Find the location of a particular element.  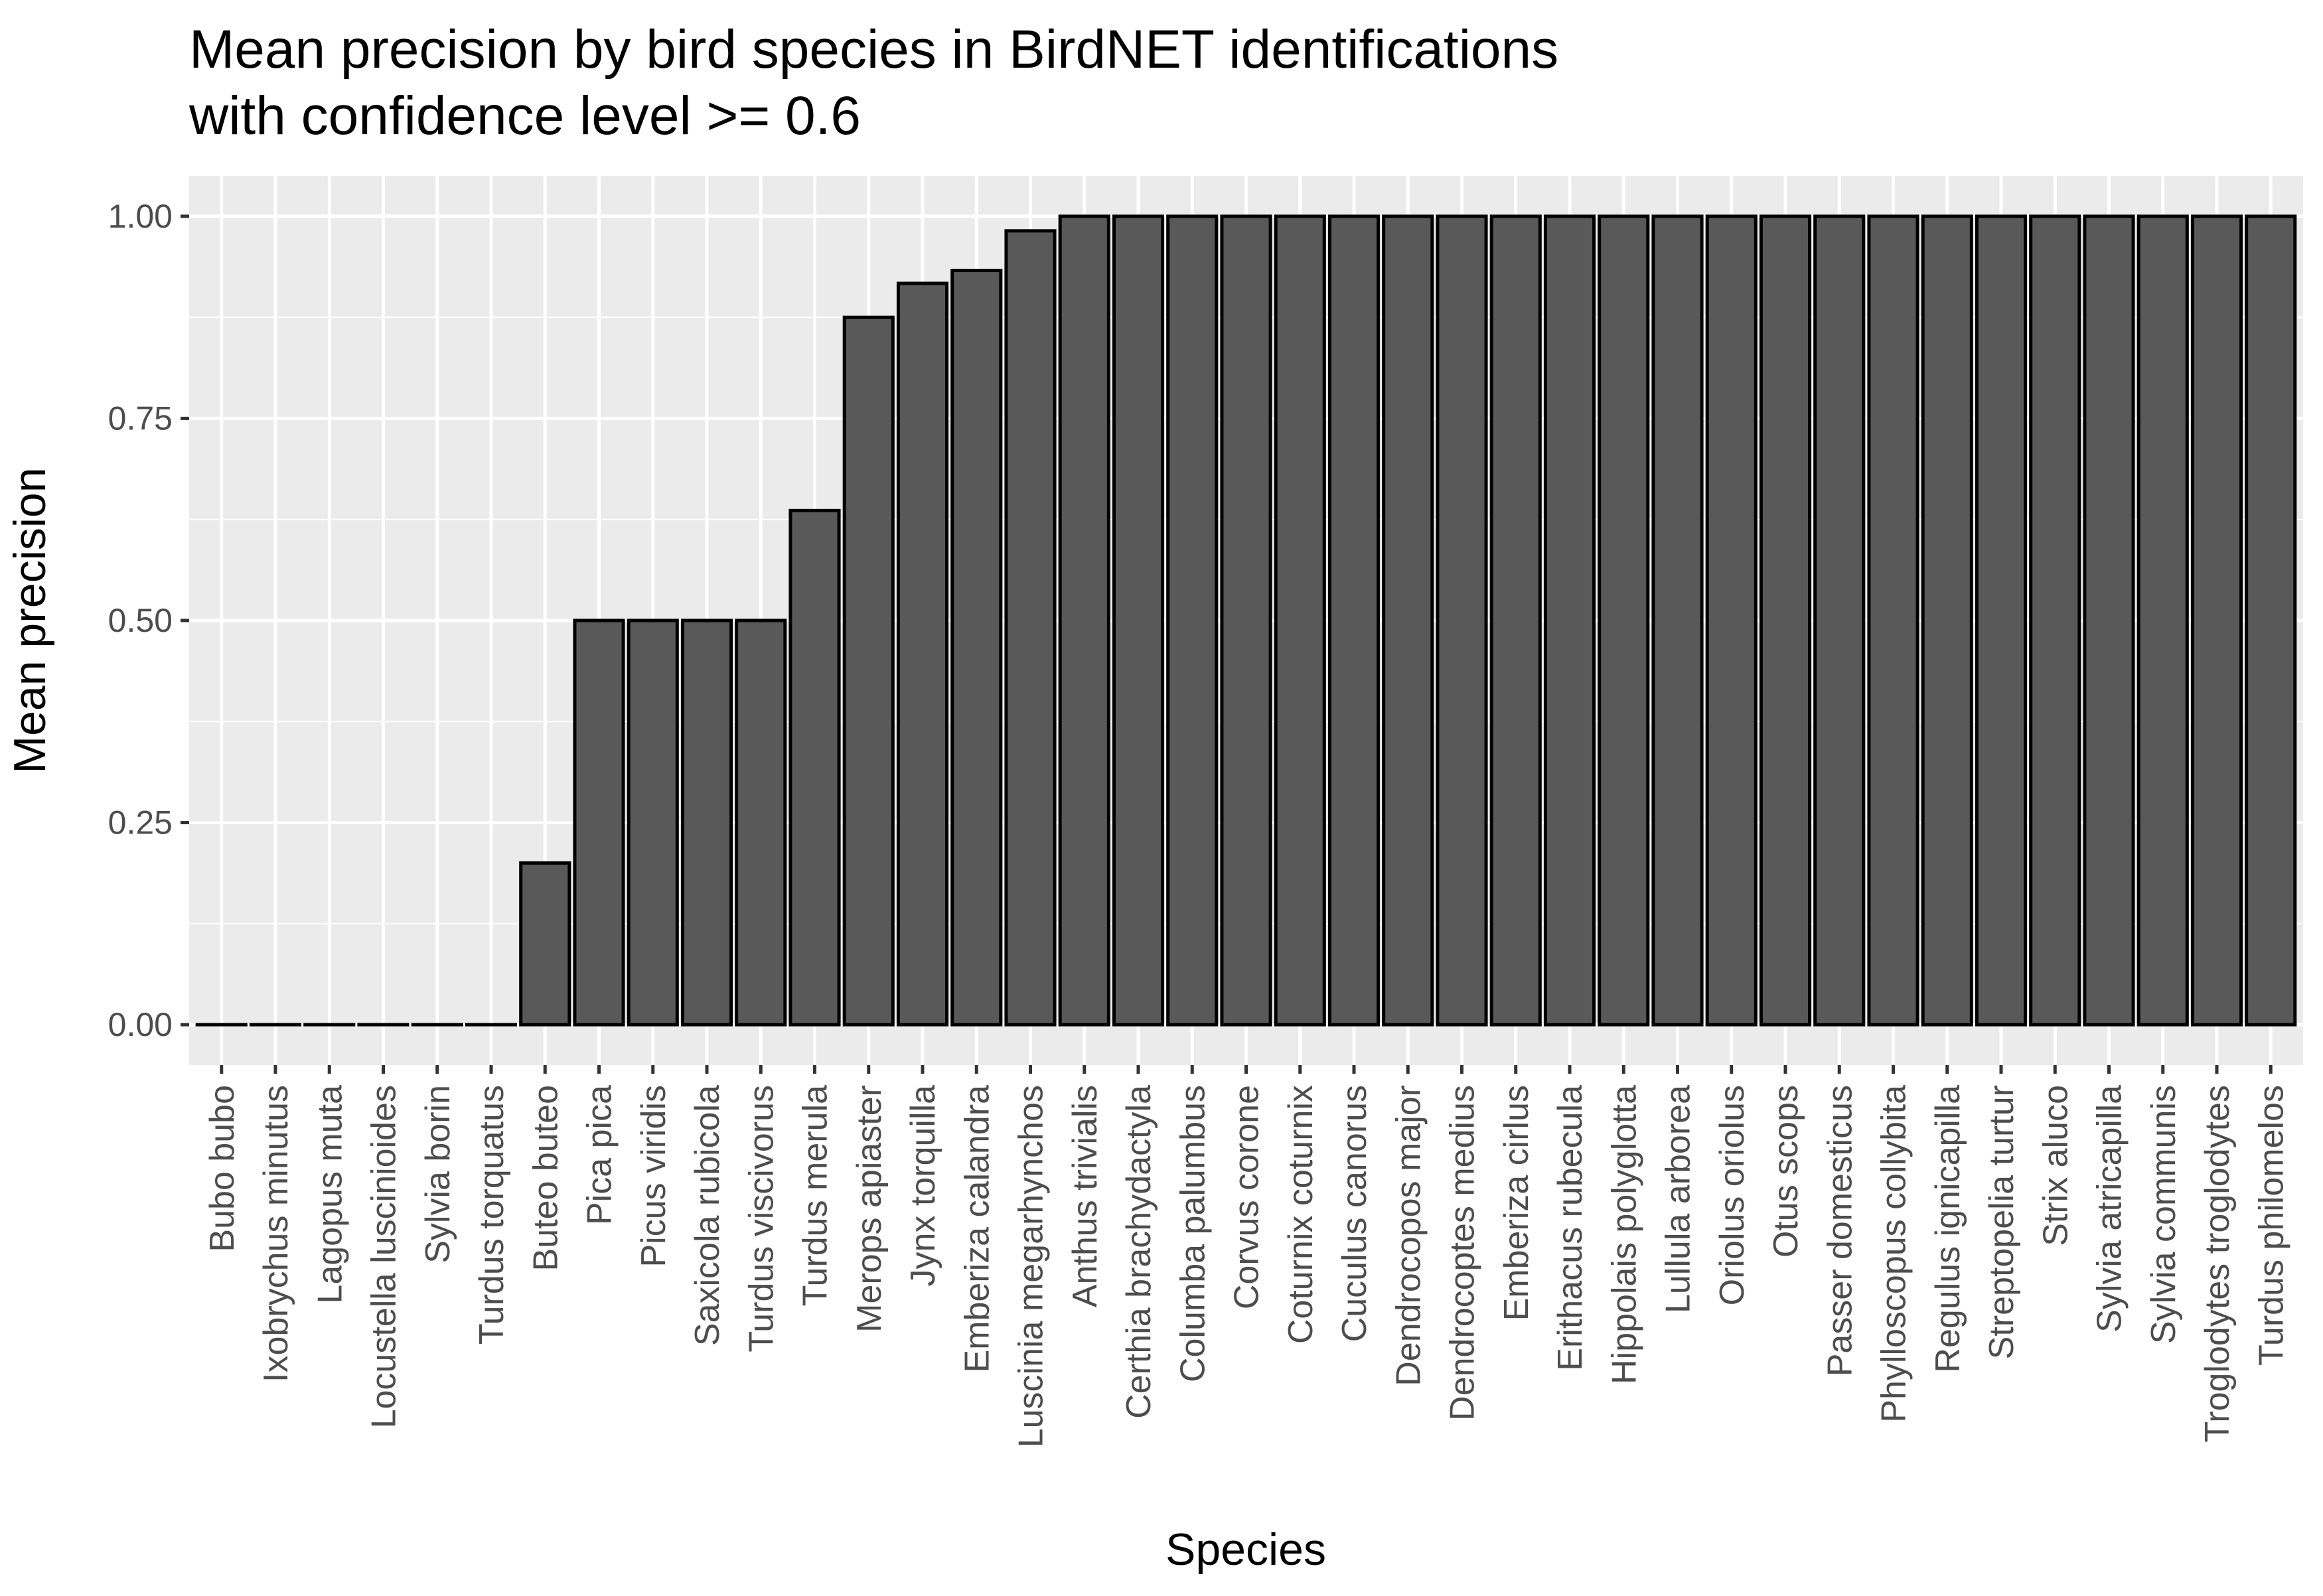

x-tick-label: Phylloscopus collybita is located at coordinates (1894, 1254).